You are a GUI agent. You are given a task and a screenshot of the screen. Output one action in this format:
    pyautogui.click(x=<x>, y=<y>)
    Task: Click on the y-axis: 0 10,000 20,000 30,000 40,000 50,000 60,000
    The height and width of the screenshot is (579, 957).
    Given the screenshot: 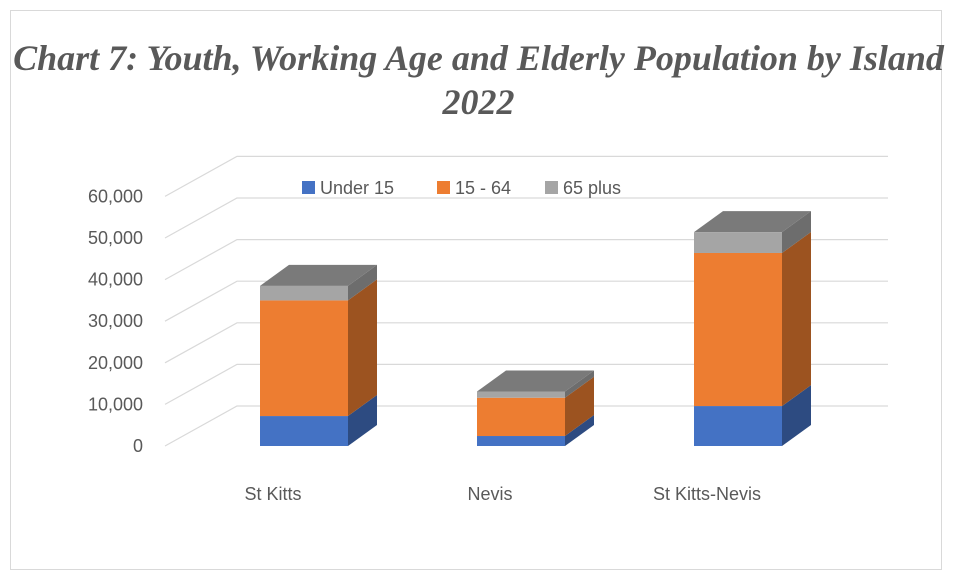 What is the action you would take?
    pyautogui.click(x=115, y=321)
    